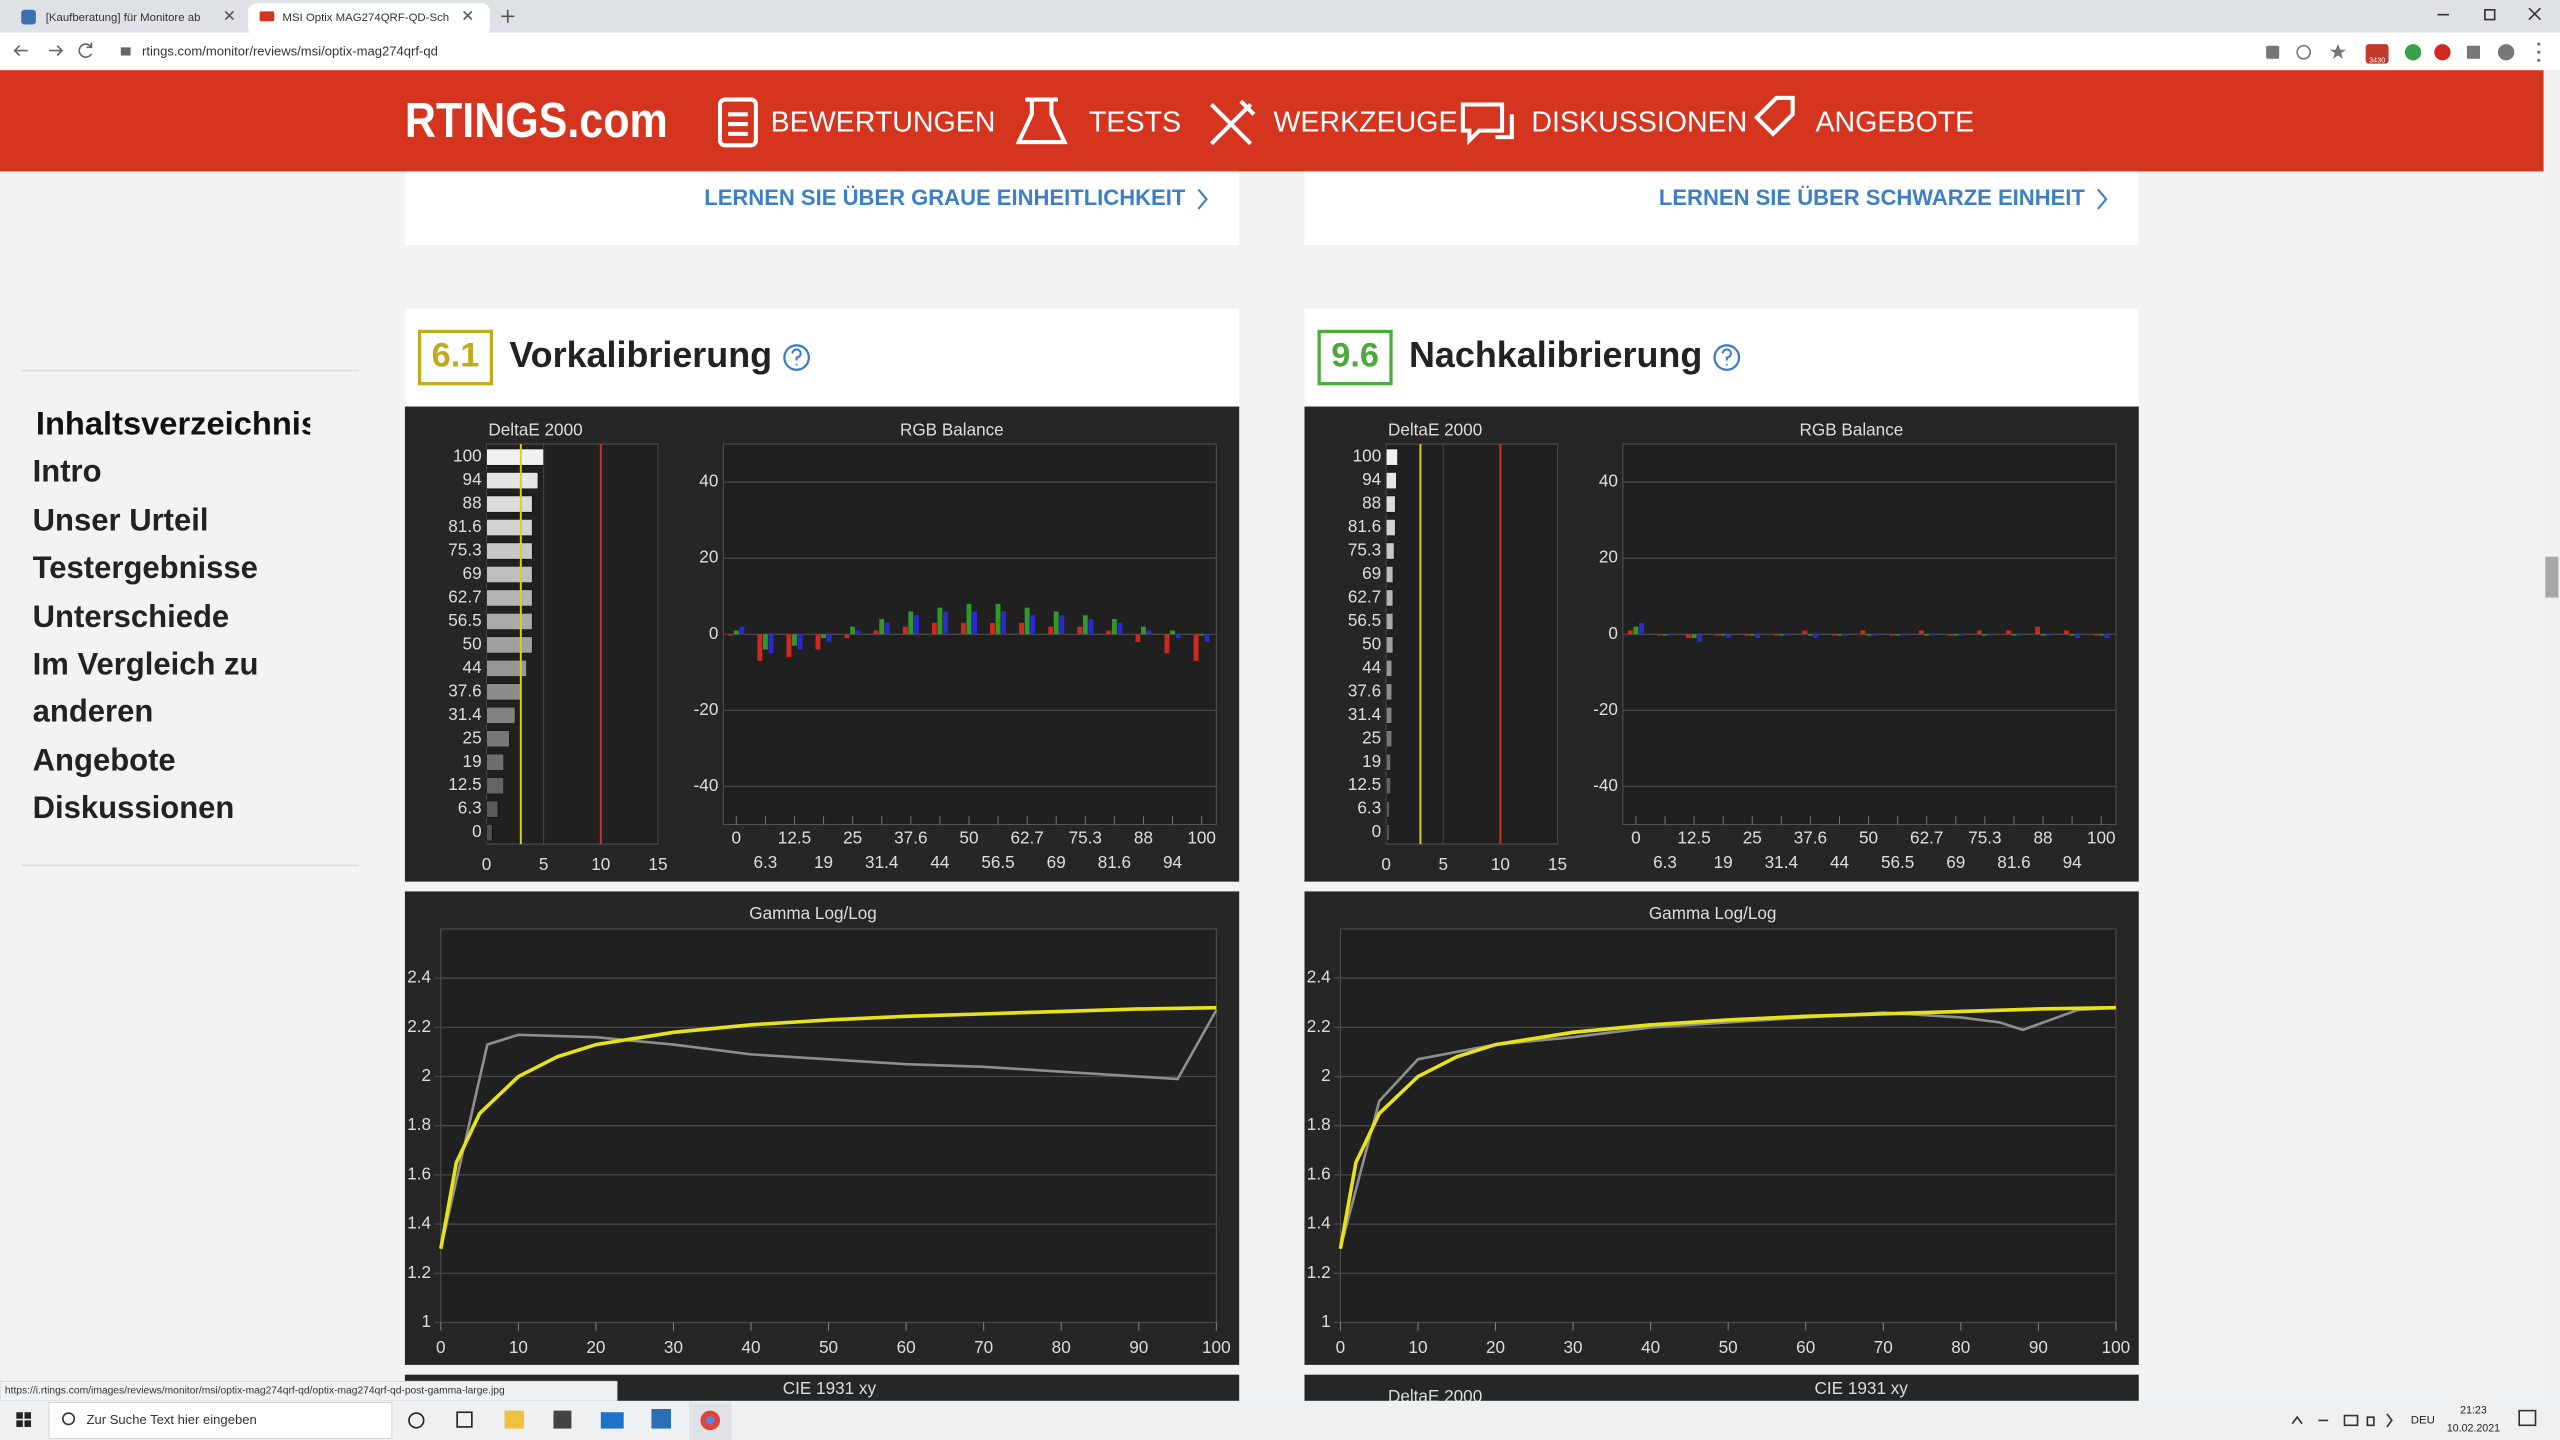  Describe the element at coordinates (2377, 59) in the screenshot. I see `extension-badge: 3430` at that location.